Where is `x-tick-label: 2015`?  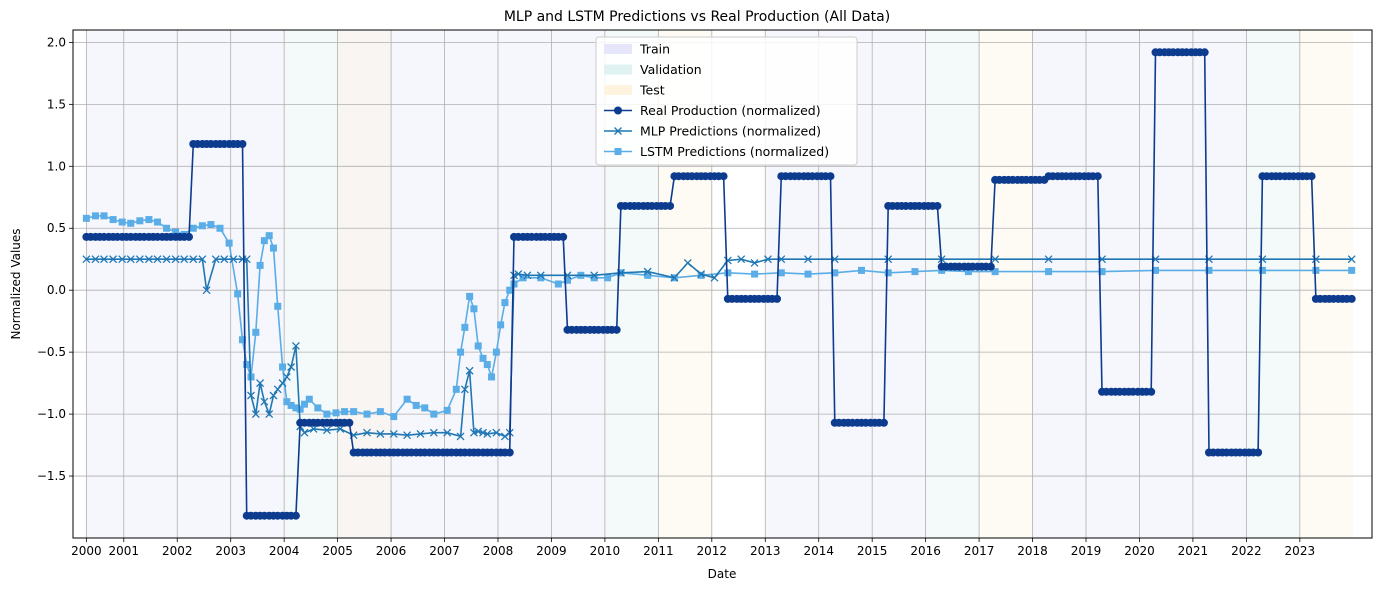
x-tick-label: 2015 is located at coordinates (872, 551).